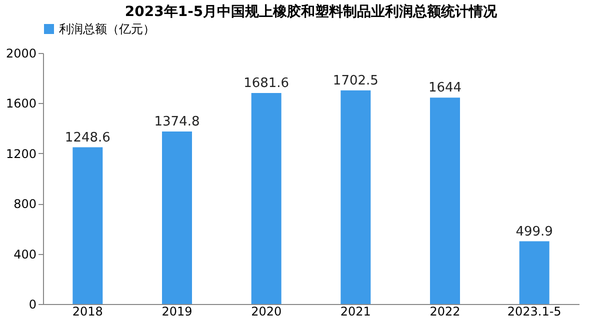 Image resolution: width=589 pixels, height=322 pixels. What do you see at coordinates (534, 232) in the screenshot?
I see `data-label: 499.9` at bounding box center [534, 232].